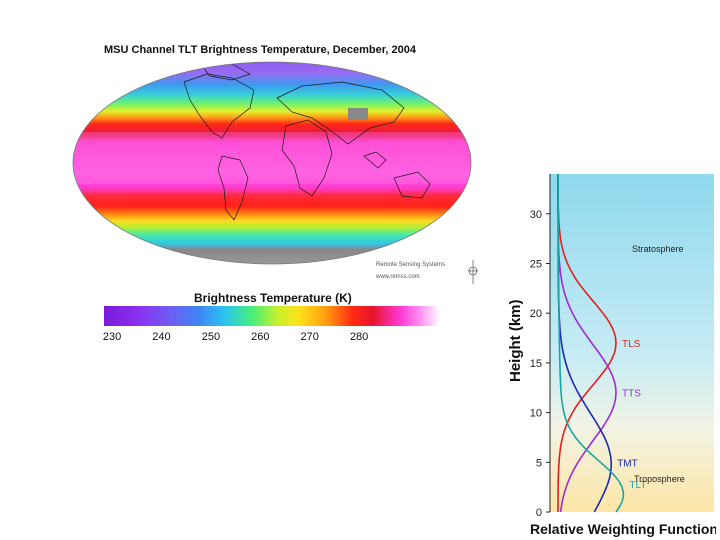 The width and height of the screenshot is (720, 540). What do you see at coordinates (211, 337) in the screenshot?
I see `colorbar-tick: 250` at bounding box center [211, 337].